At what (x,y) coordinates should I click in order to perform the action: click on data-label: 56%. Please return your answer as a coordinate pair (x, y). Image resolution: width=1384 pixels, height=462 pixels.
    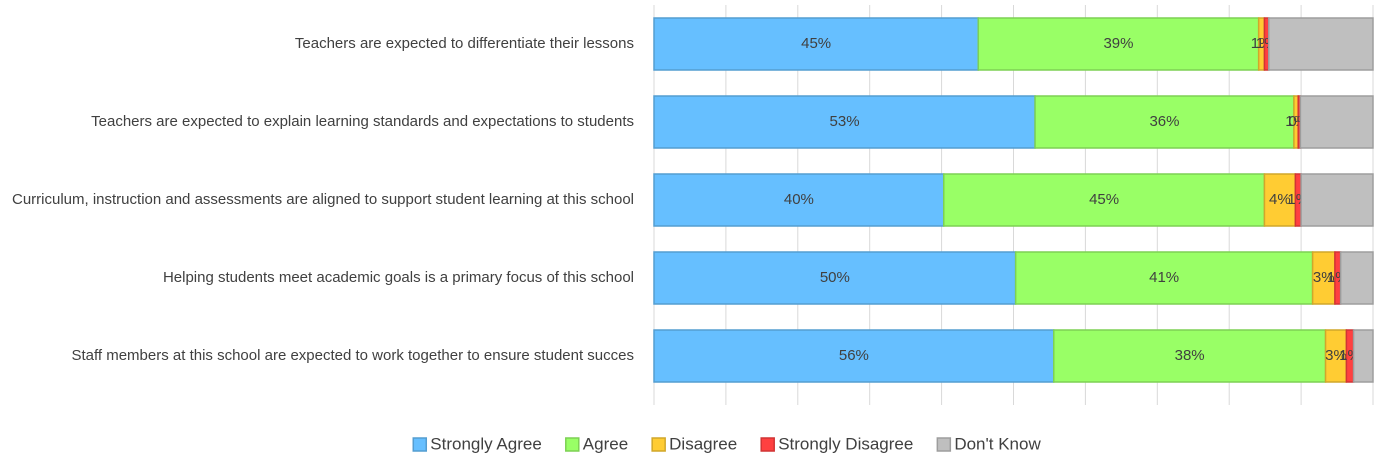
    Looking at the image, I should click on (854, 355).